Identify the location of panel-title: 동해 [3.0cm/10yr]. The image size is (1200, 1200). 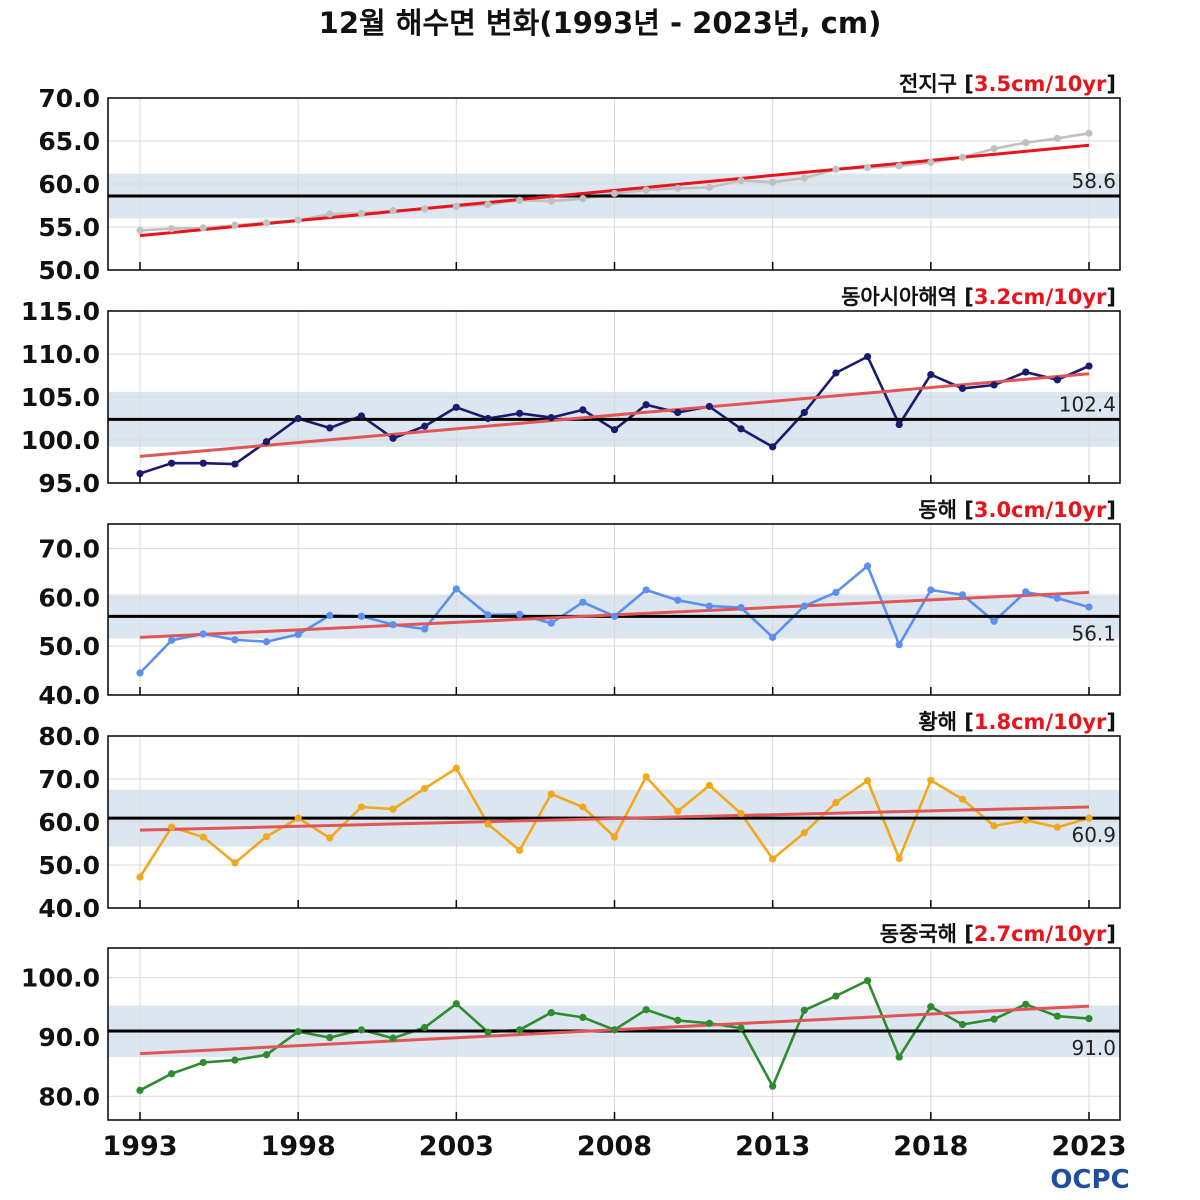
(1017, 510).